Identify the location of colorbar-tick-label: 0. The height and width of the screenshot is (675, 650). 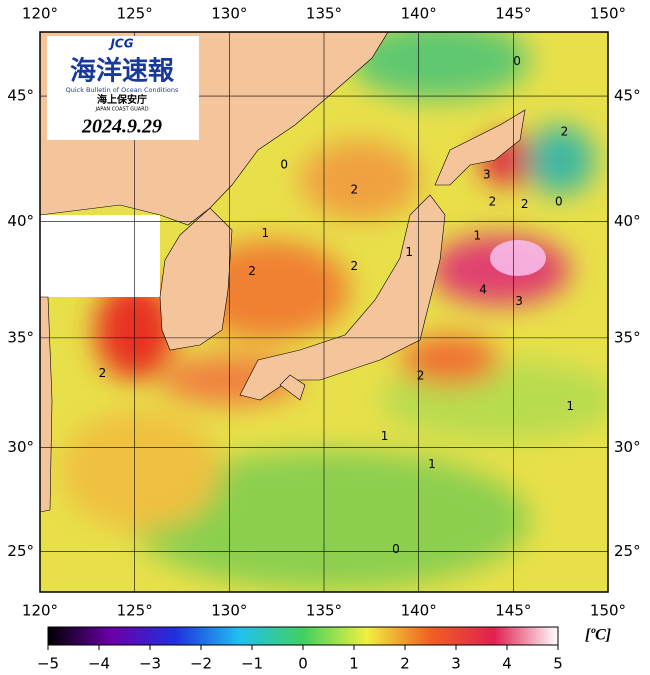
(303, 664).